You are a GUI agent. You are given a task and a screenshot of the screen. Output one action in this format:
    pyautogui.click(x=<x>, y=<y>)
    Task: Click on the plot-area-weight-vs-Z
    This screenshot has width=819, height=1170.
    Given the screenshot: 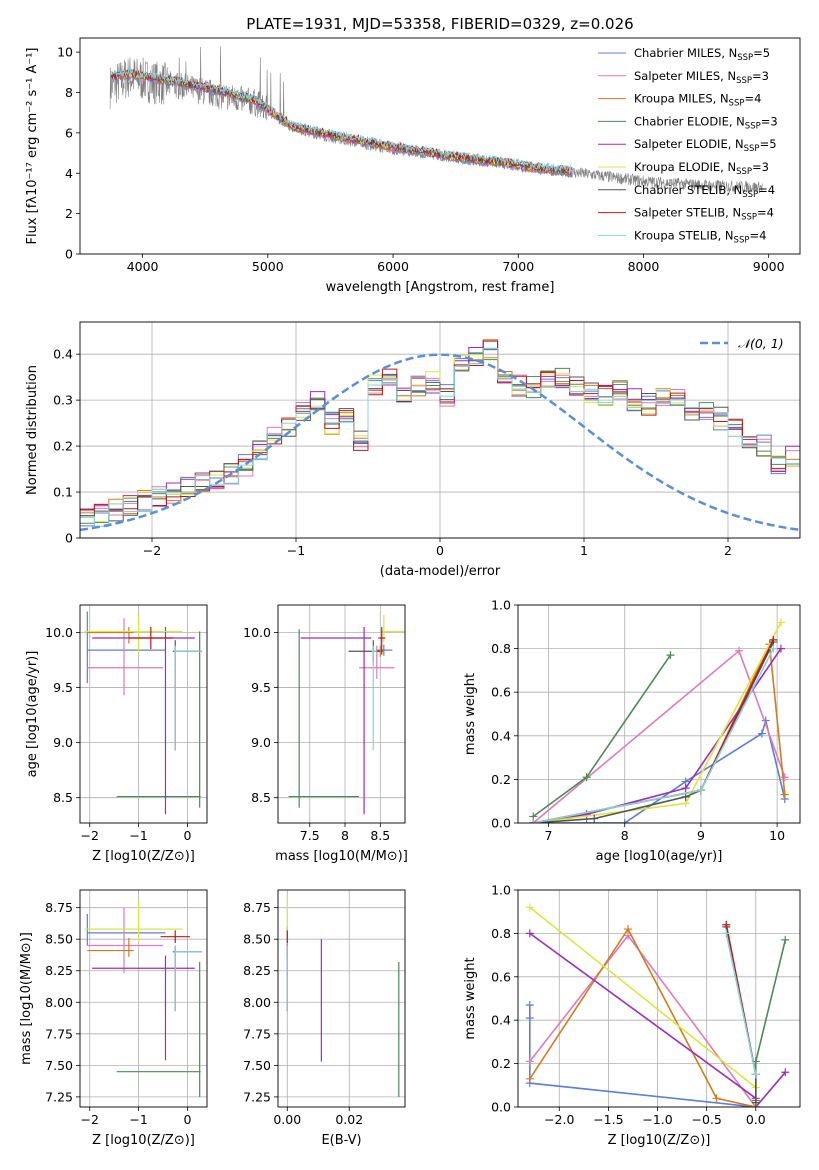 What is the action you would take?
    pyautogui.click(x=657, y=1005)
    